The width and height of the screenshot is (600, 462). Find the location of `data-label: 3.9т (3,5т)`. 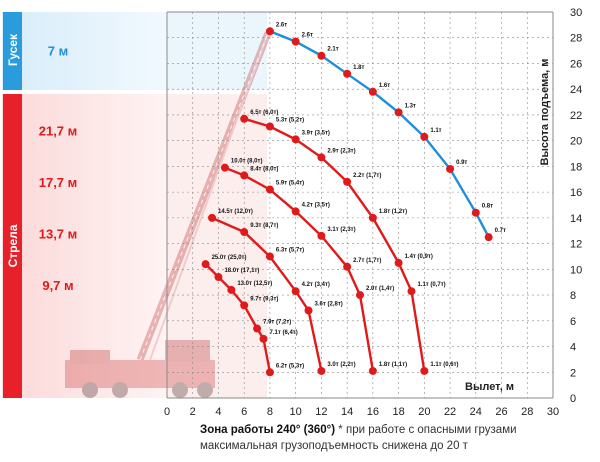

data-label: 3.9т (3,5т) is located at coordinates (316, 133).